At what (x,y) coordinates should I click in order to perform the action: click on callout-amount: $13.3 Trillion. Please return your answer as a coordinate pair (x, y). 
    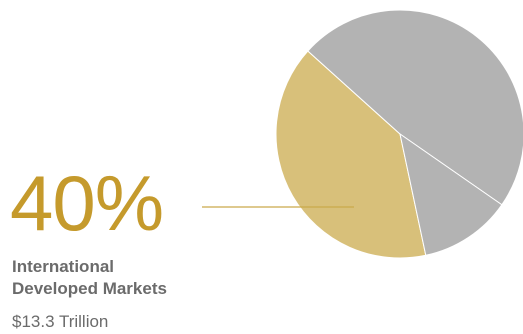
    Looking at the image, I should click on (60, 321).